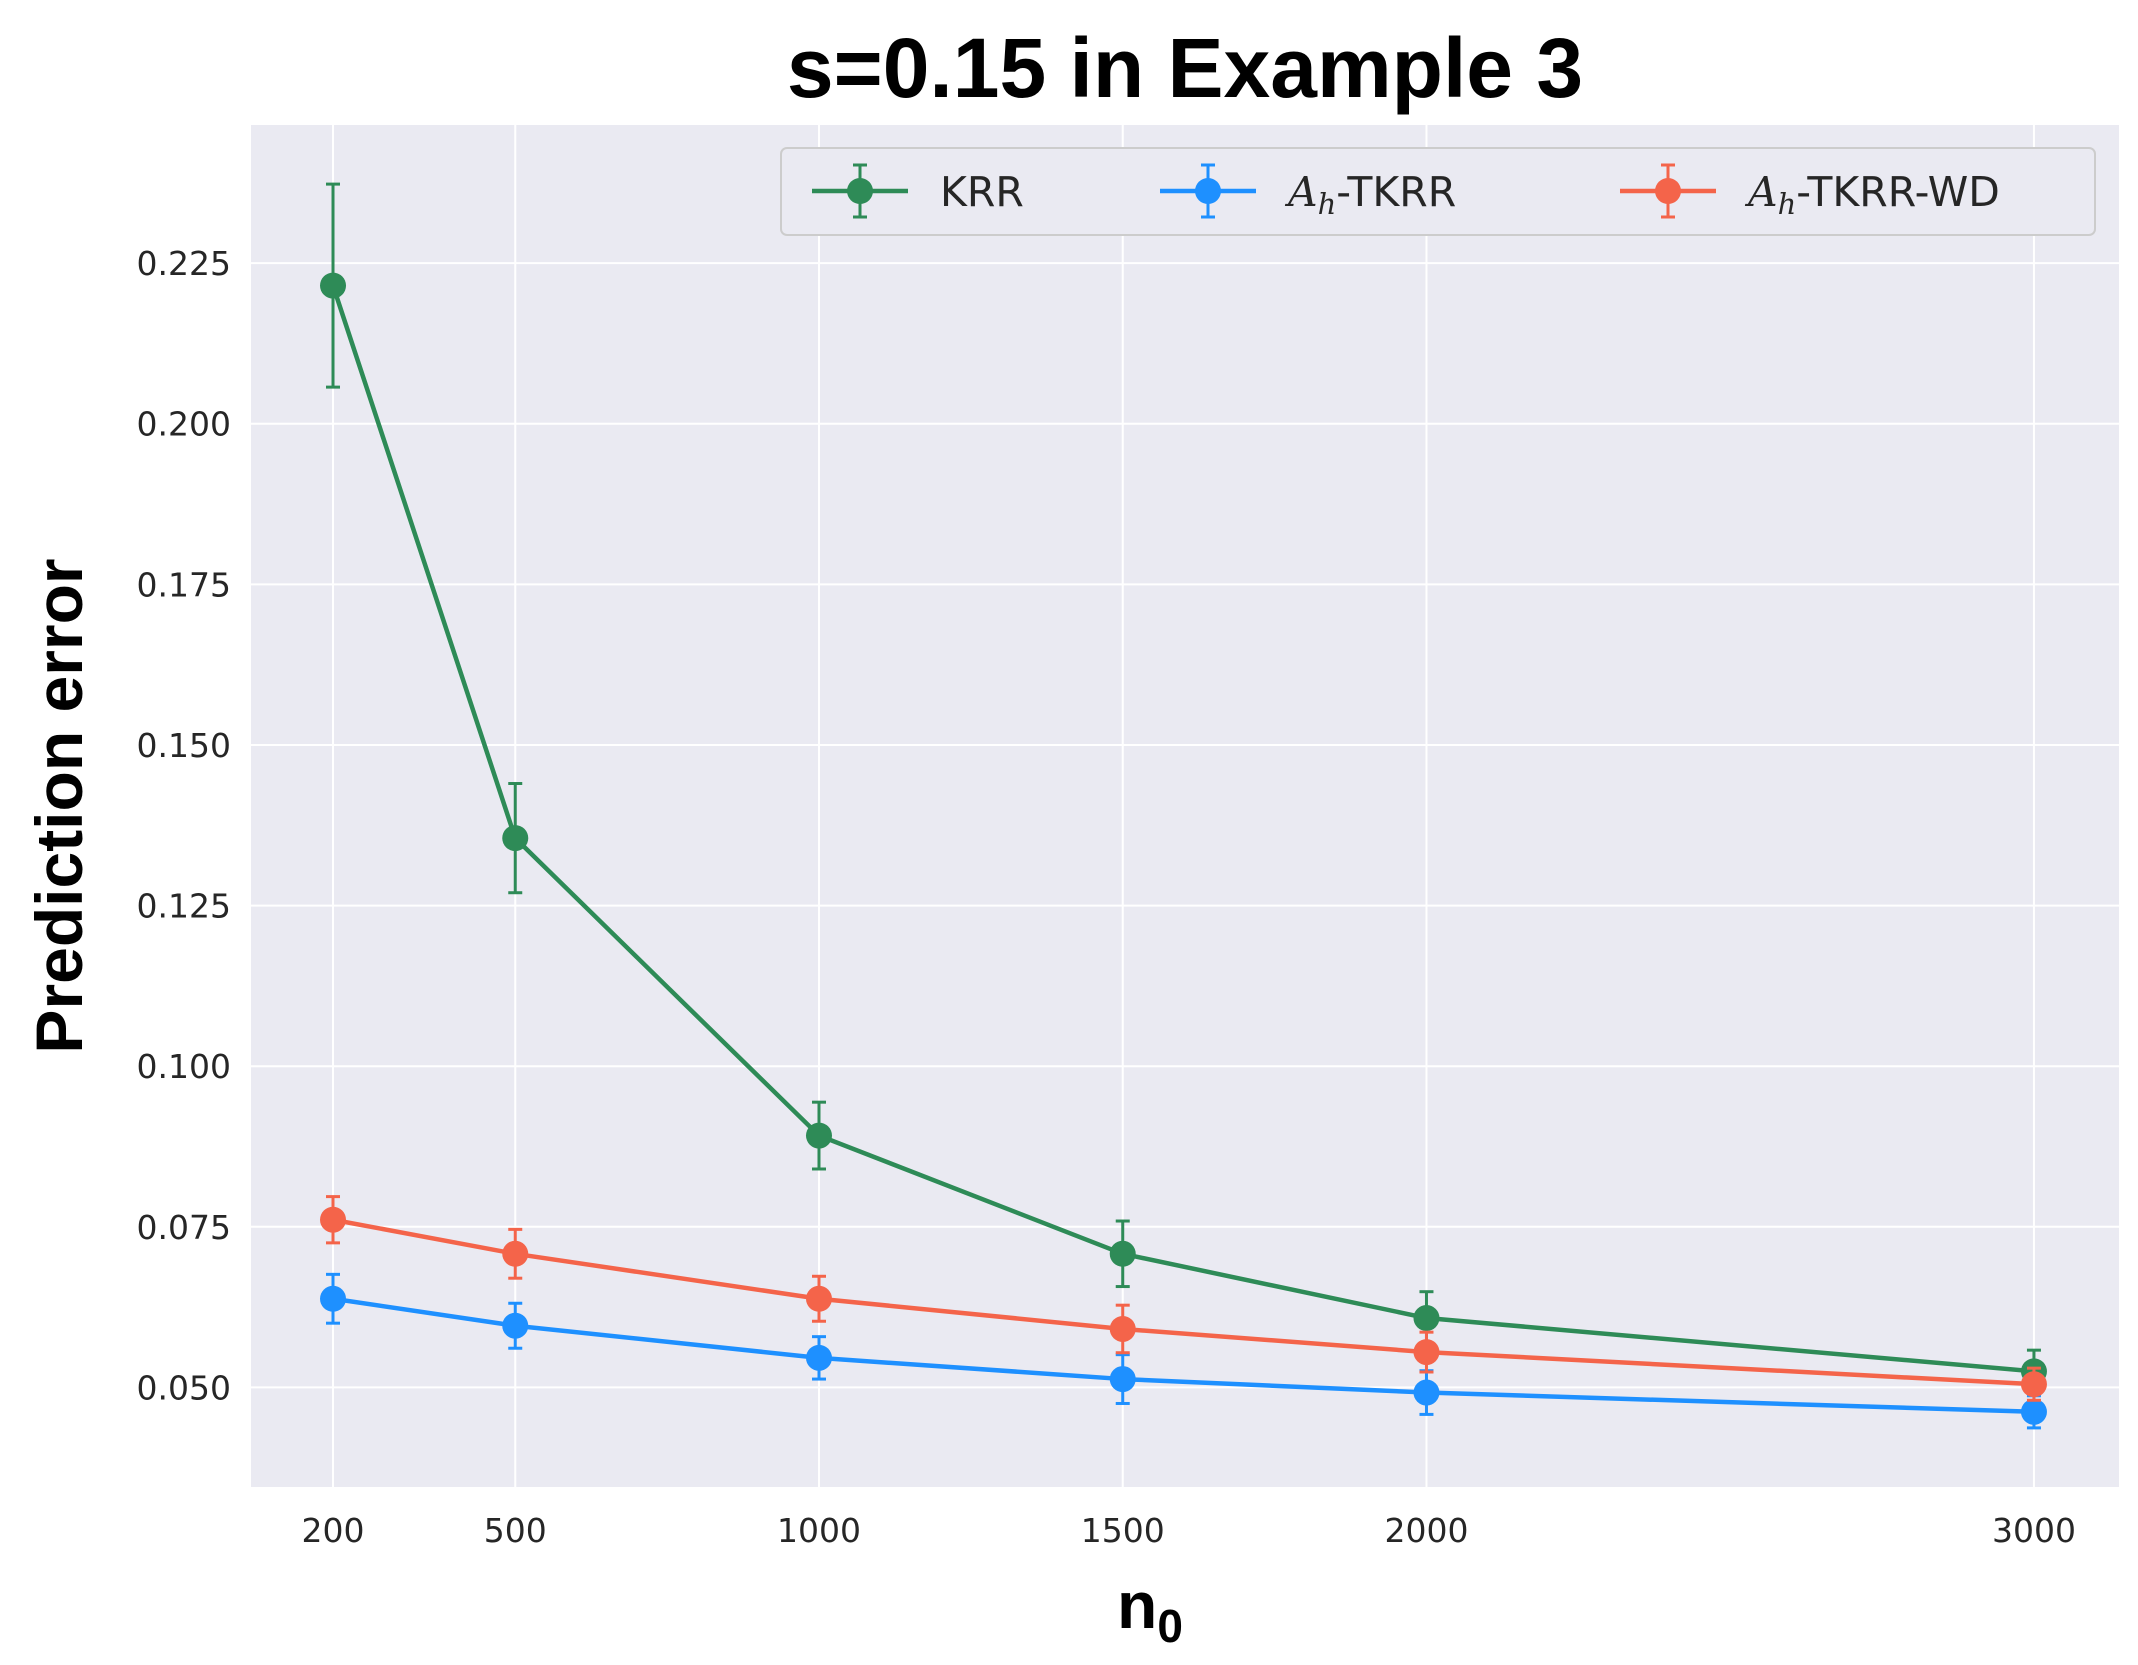 Image resolution: width=2138 pixels, height=1665 pixels. Describe the element at coordinates (1787, 204) in the screenshot. I see `legend-label-tkrr-wd-subscript: h` at that location.